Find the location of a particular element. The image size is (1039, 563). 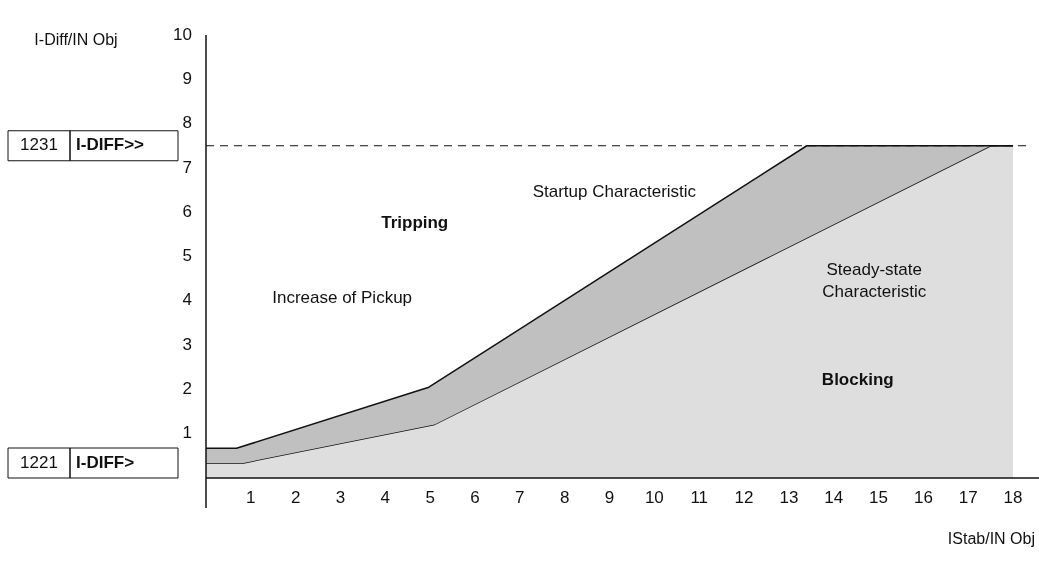

annotation: Tripping is located at coordinates (415, 222).